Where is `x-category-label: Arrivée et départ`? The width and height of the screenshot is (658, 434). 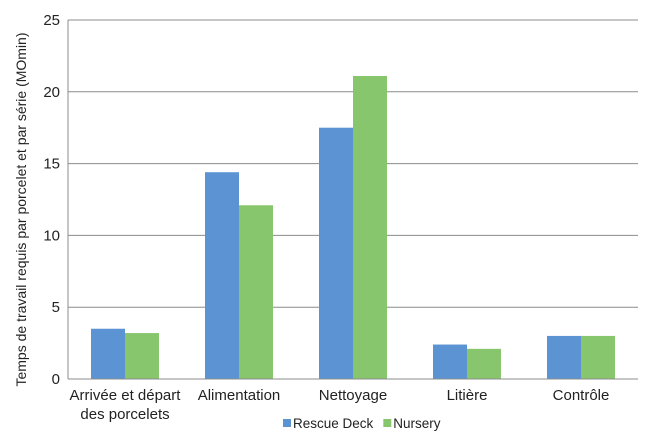
x-category-label: Arrivée et départ is located at coordinates (126, 395).